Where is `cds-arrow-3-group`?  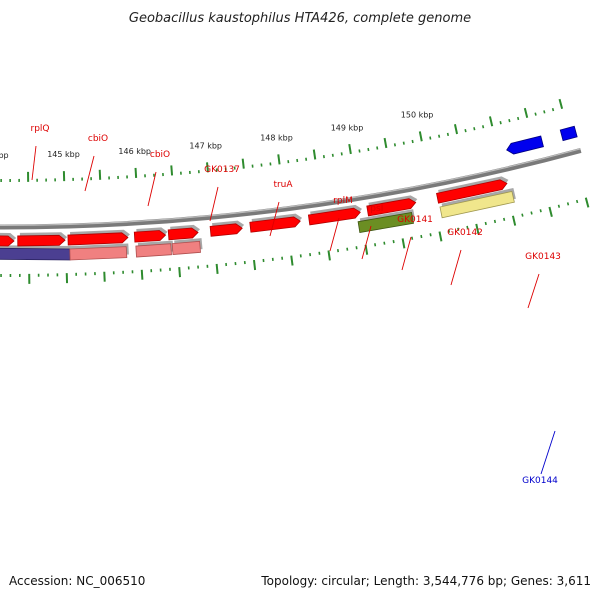
cds-arrow-3-group is located at coordinates (42, 239).